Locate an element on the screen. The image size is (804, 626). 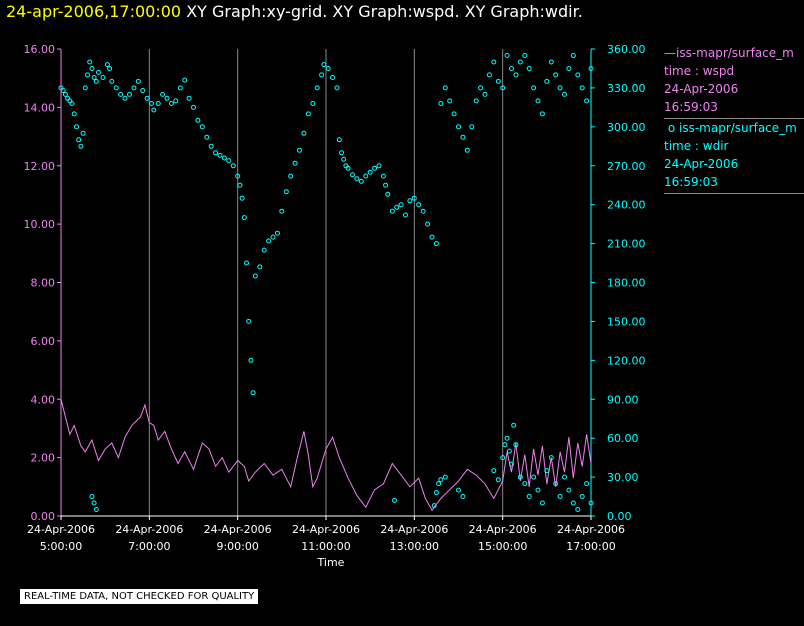
x-tick-time: 5:00:00 is located at coordinates (61, 546).